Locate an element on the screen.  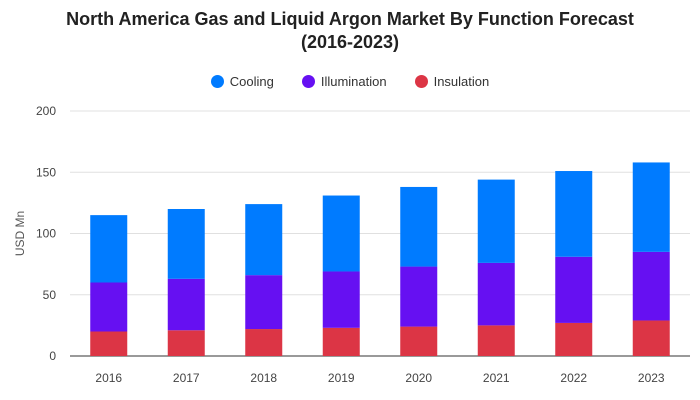
bar-cooling-2019 is located at coordinates (341, 233).